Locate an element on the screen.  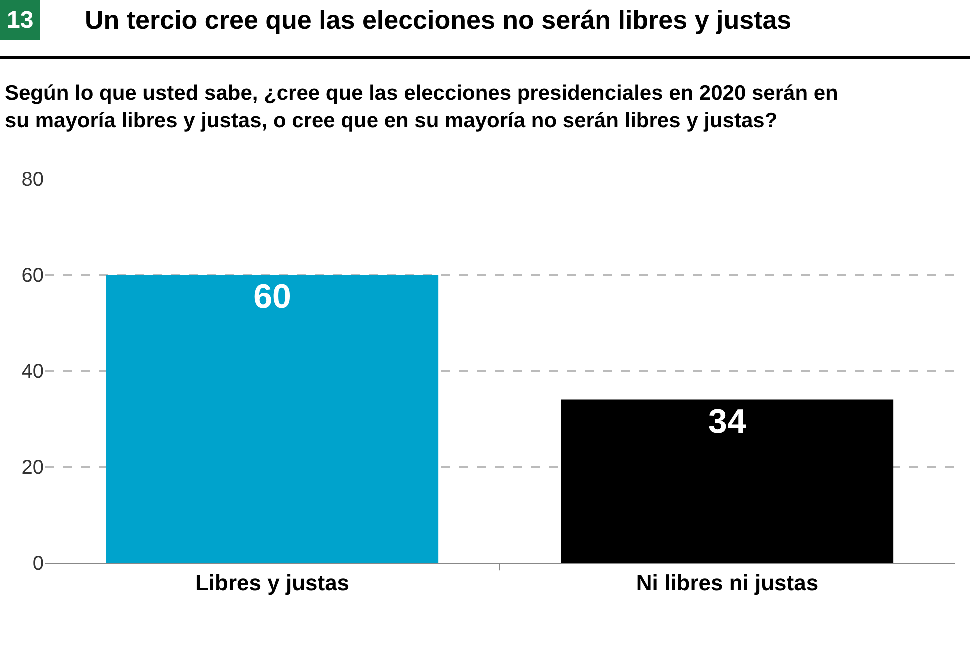
x-tick-label: Libres y justas is located at coordinates (272, 583).